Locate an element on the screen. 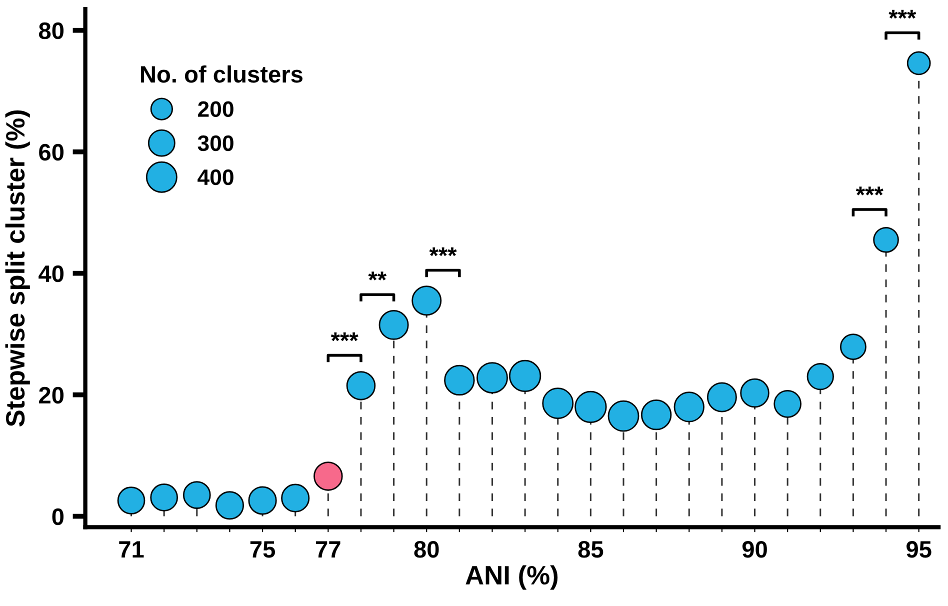 This screenshot has height=606, width=948. x-tick-label: 80 is located at coordinates (426, 549).